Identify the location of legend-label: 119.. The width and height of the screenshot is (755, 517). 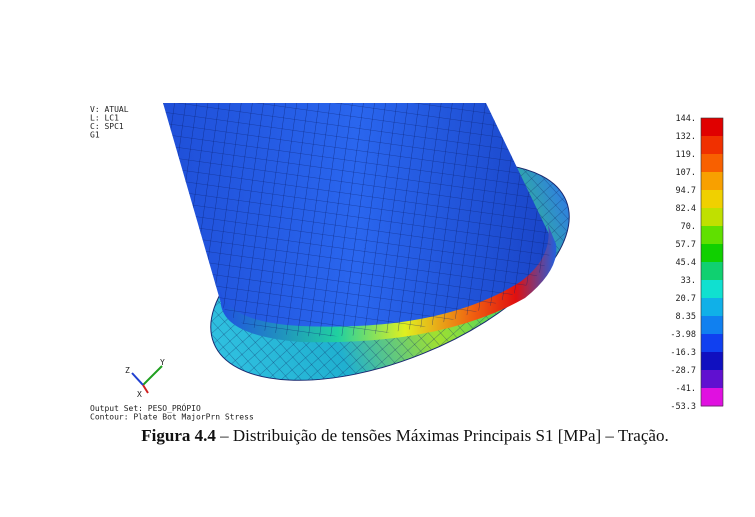
(686, 155).